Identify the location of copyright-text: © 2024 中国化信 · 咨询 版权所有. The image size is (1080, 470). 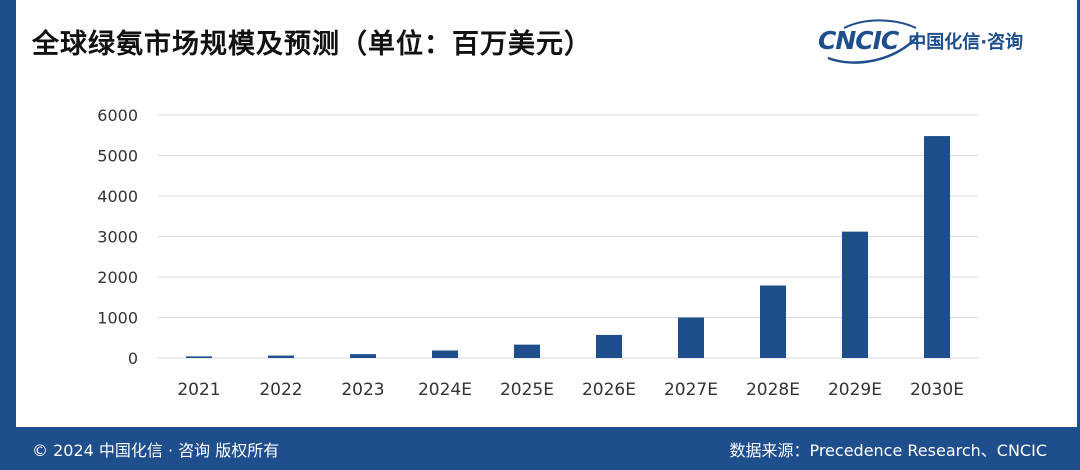
(156, 450).